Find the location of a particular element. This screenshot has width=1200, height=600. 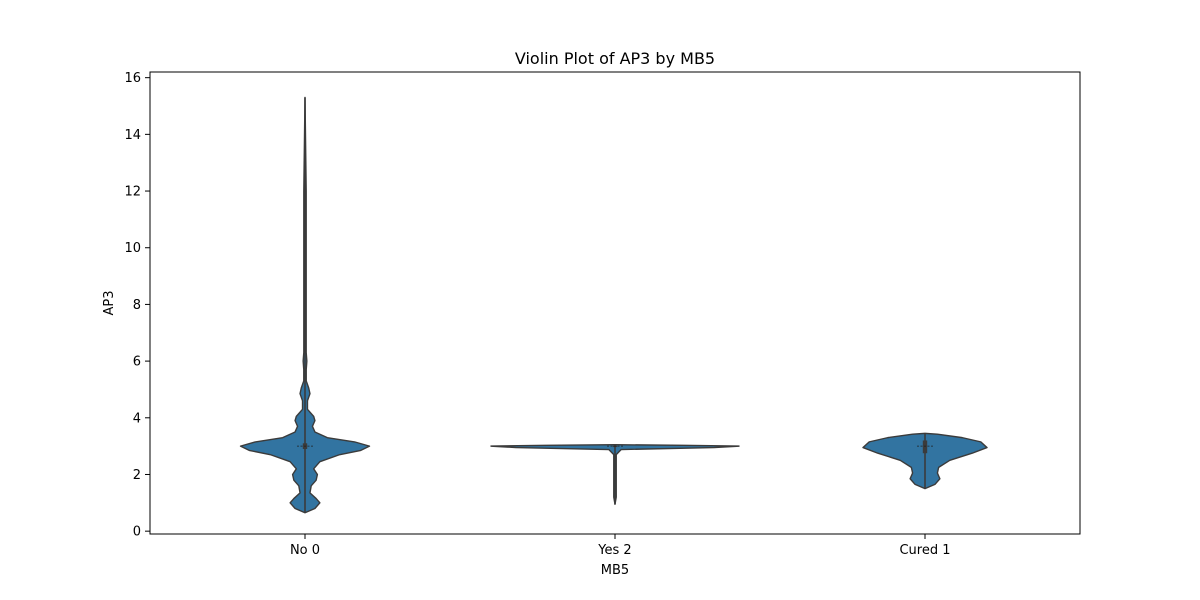

y-tick-label: 2 is located at coordinates (137, 475).